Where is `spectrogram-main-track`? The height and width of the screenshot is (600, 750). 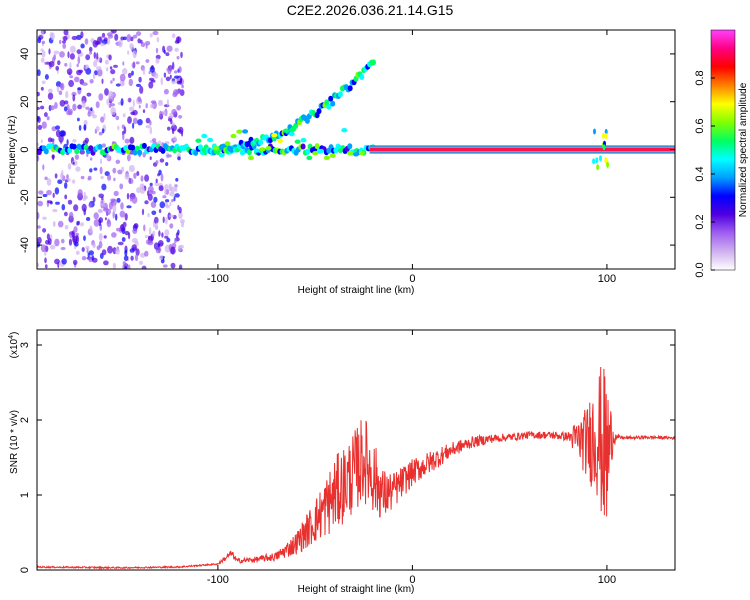 spectrogram-main-track is located at coordinates (522, 149).